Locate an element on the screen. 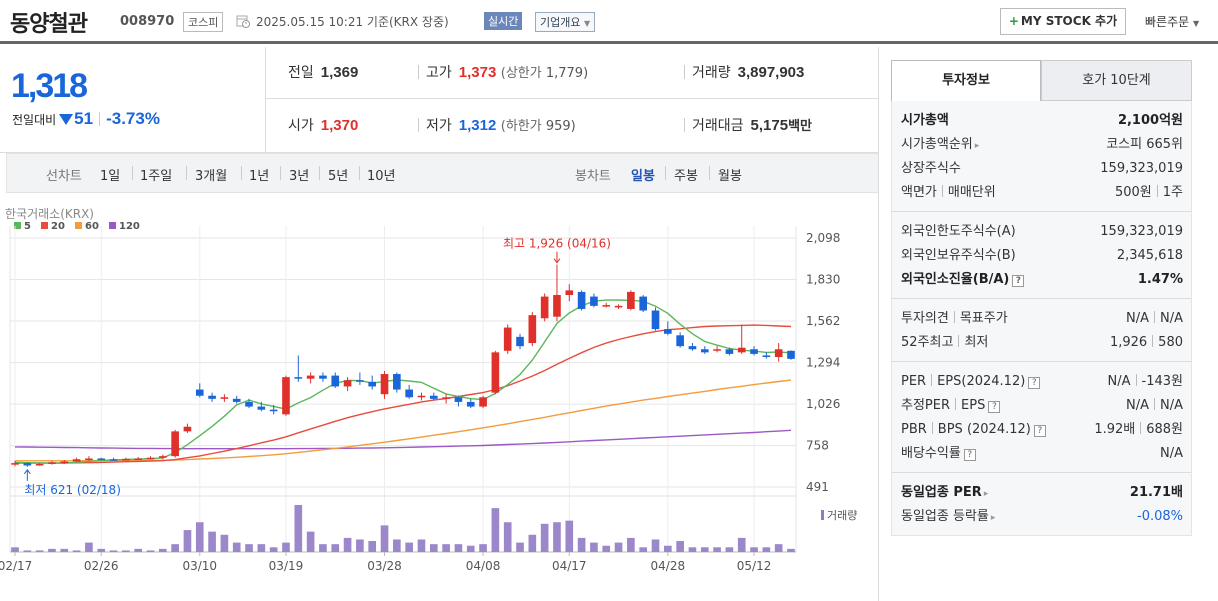  period-selector-bar: 선차트 1일 1주일 3개월 1년 3년 5년 10년 봉차트 일봉 주봉 월봉 is located at coordinates (442, 173).